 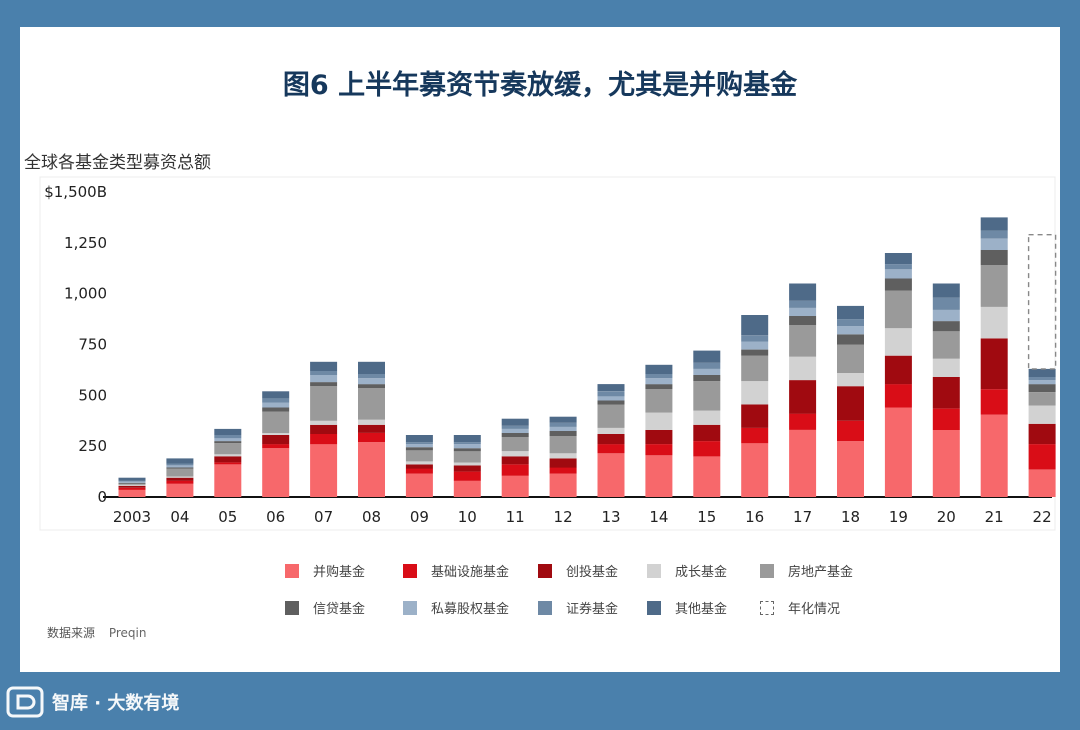 What do you see at coordinates (339, 609) in the screenshot?
I see `legend-label: 信贷基金` at bounding box center [339, 609].